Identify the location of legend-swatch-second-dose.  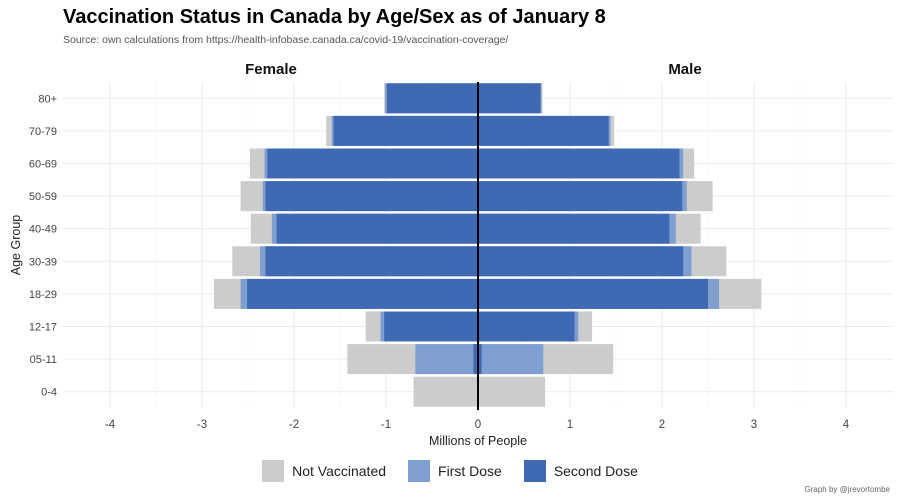
(534, 471).